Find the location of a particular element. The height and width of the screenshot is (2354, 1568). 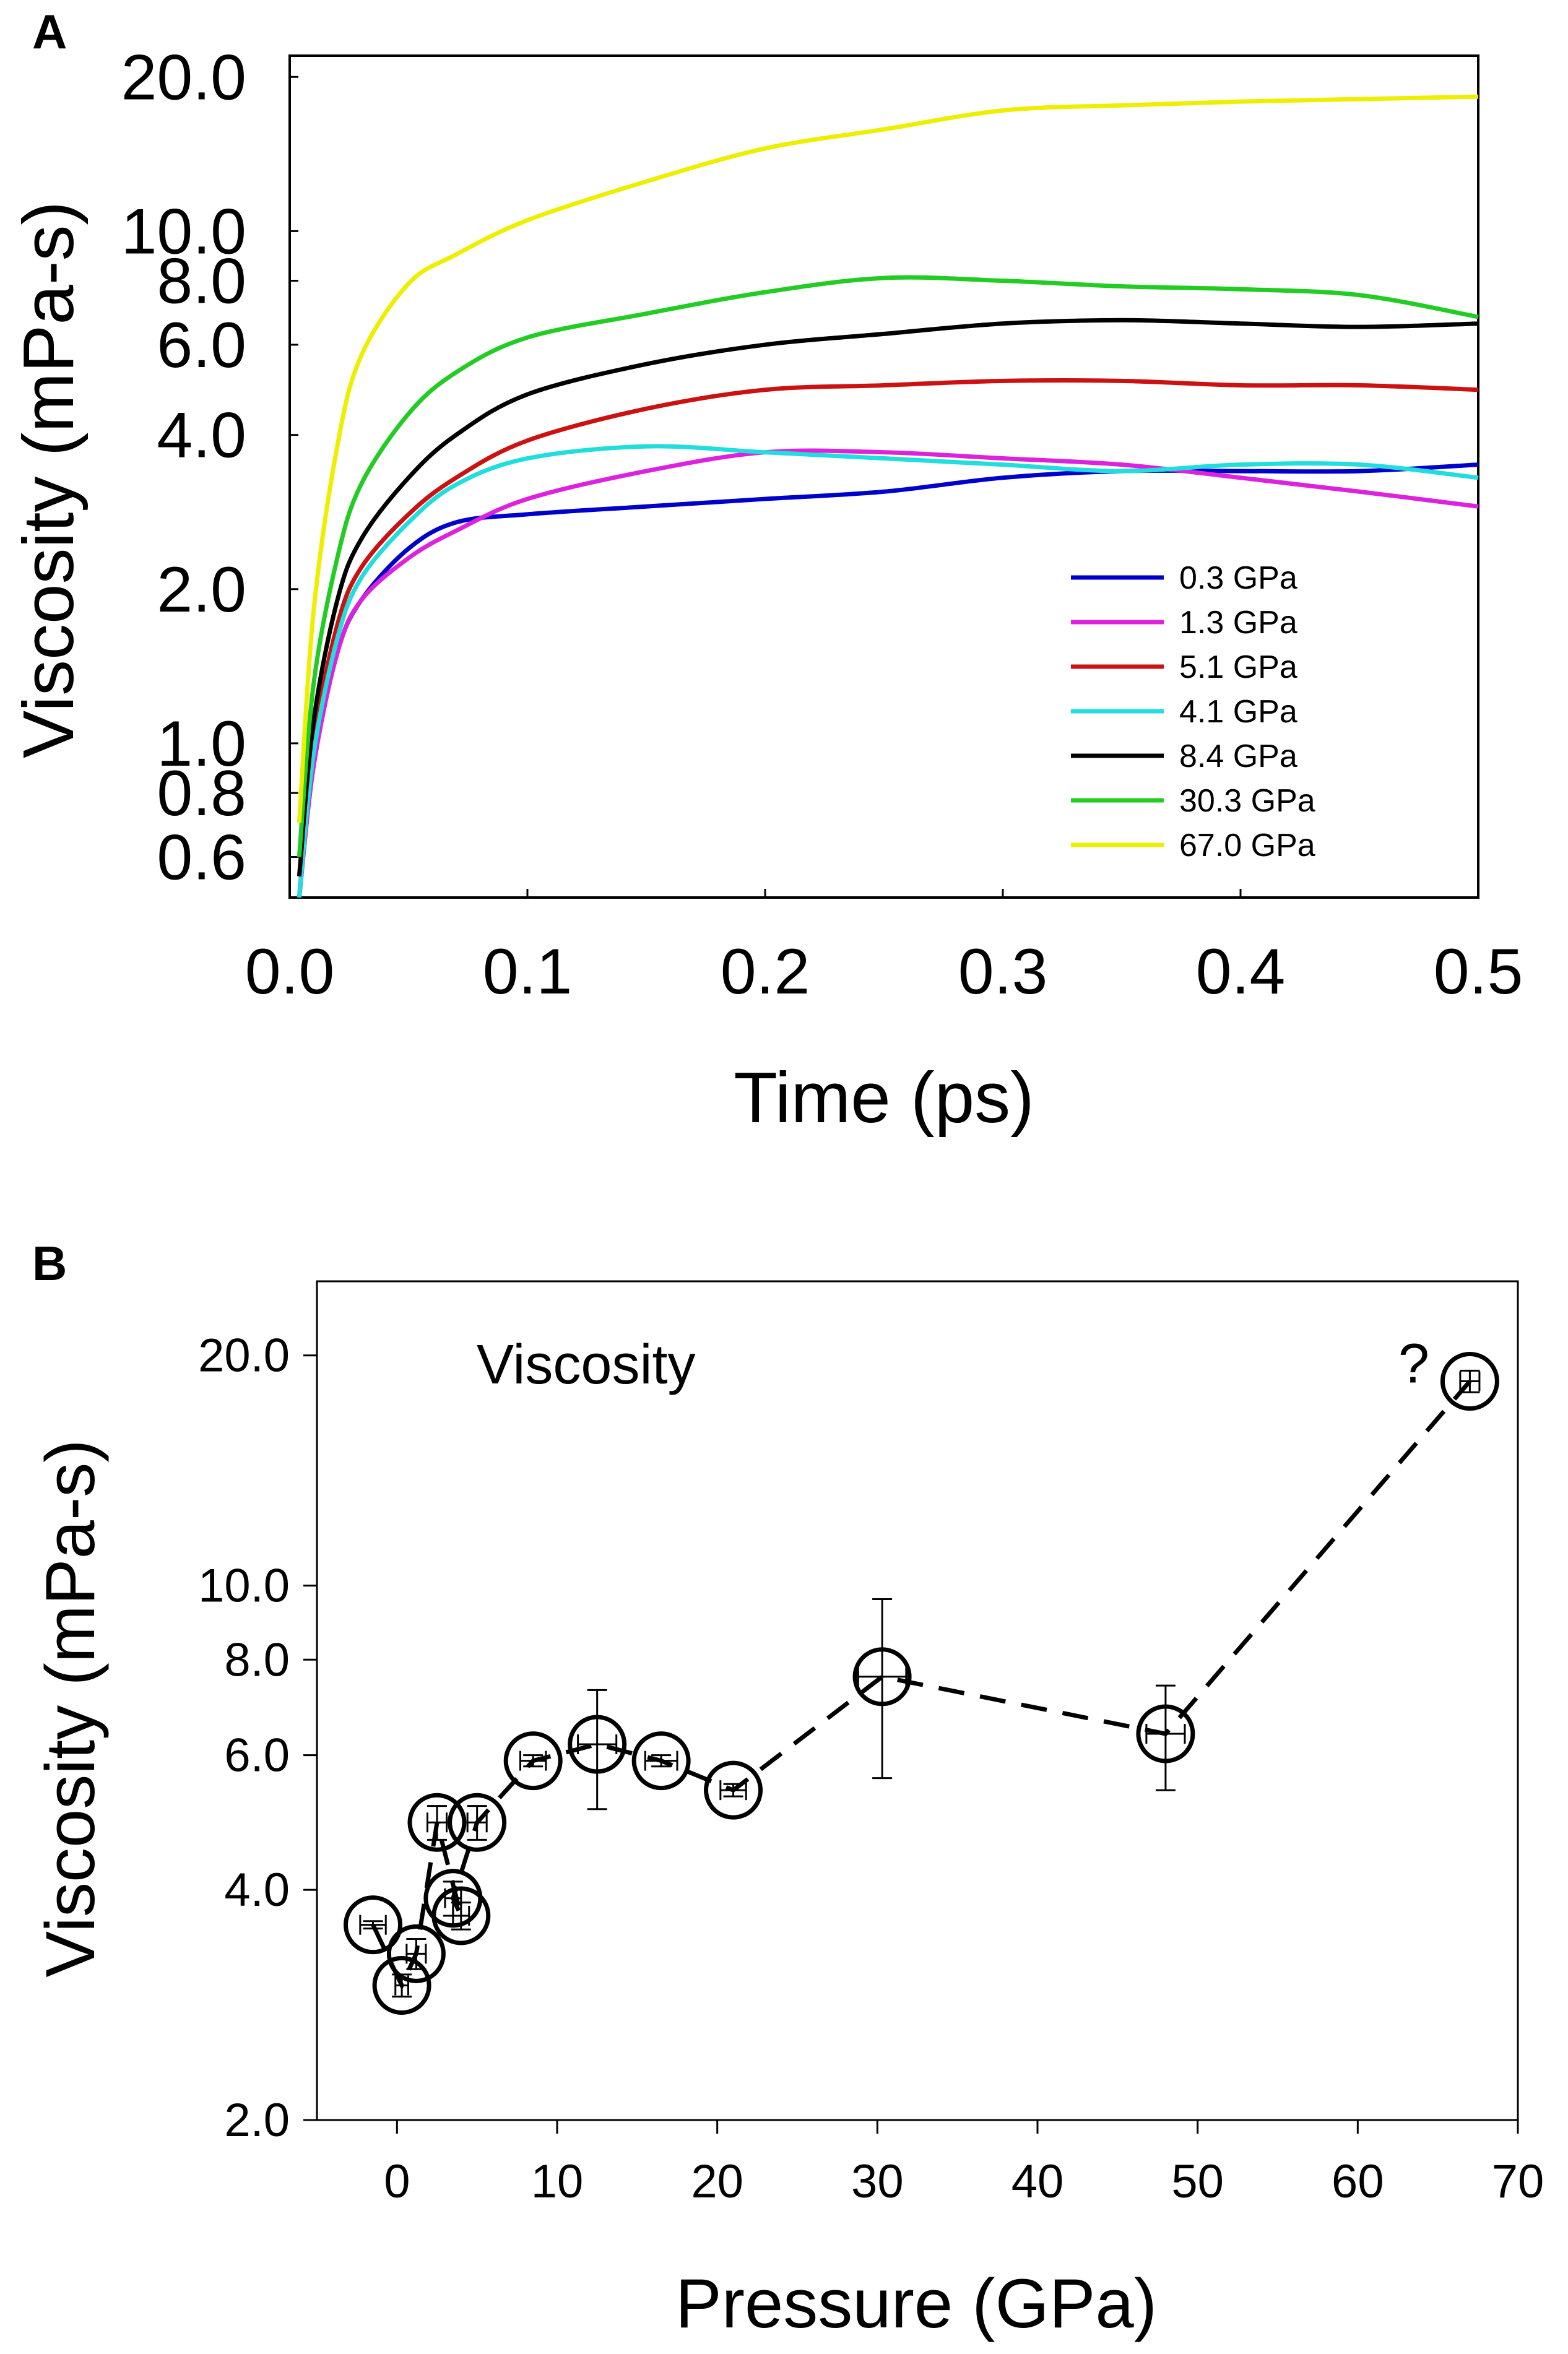

b-y-tick-label: 4.0 is located at coordinates (257, 1890).